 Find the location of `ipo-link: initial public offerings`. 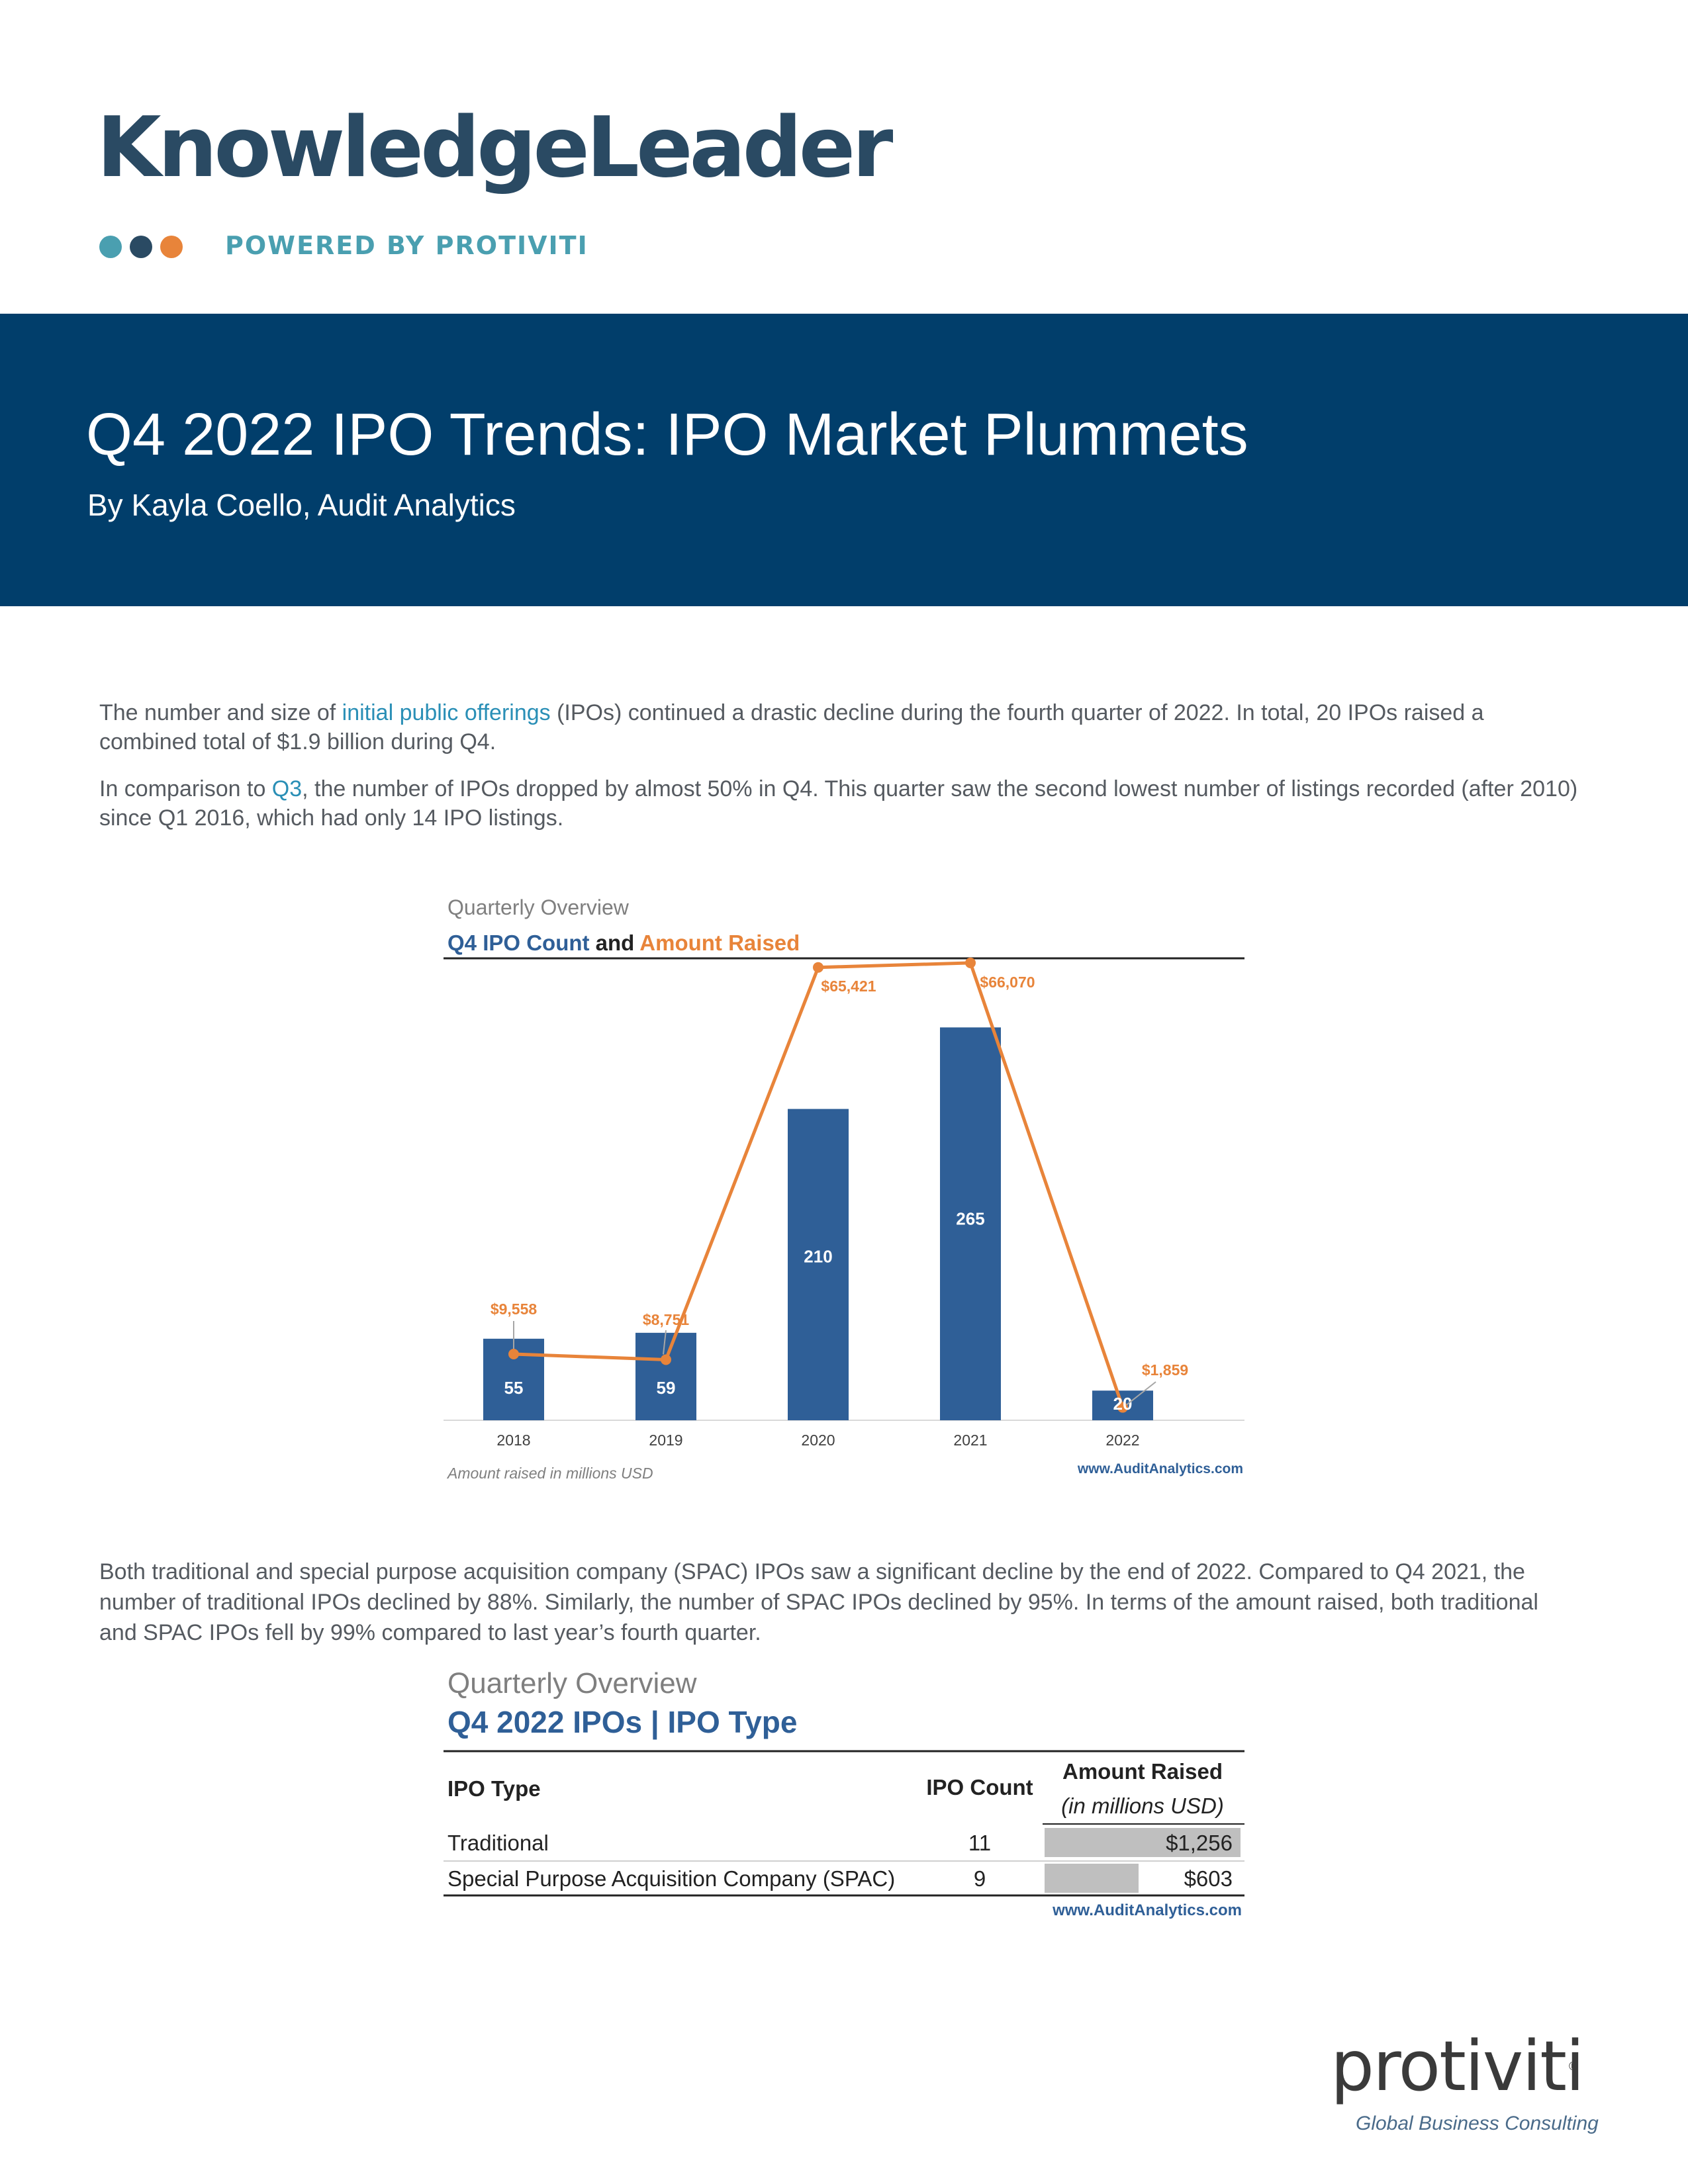

ipo-link: initial public offerings is located at coordinates (446, 712).